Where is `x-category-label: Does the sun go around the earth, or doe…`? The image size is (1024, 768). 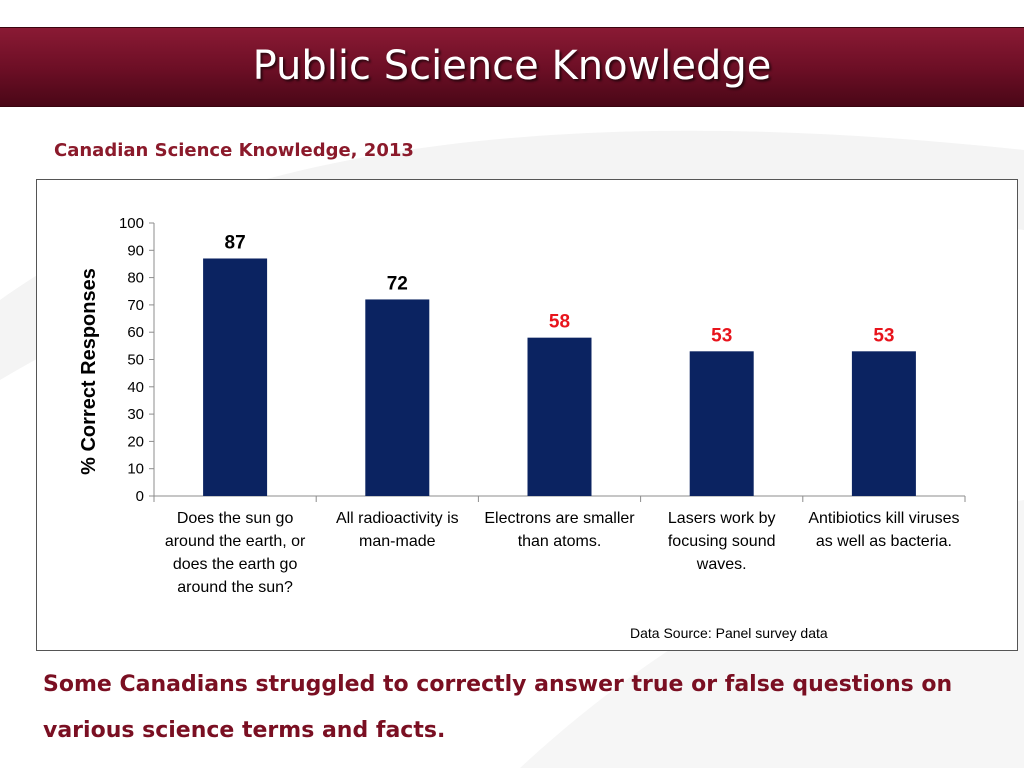 x-category-label: Does the sun go around the earth, or doe… is located at coordinates (235, 553).